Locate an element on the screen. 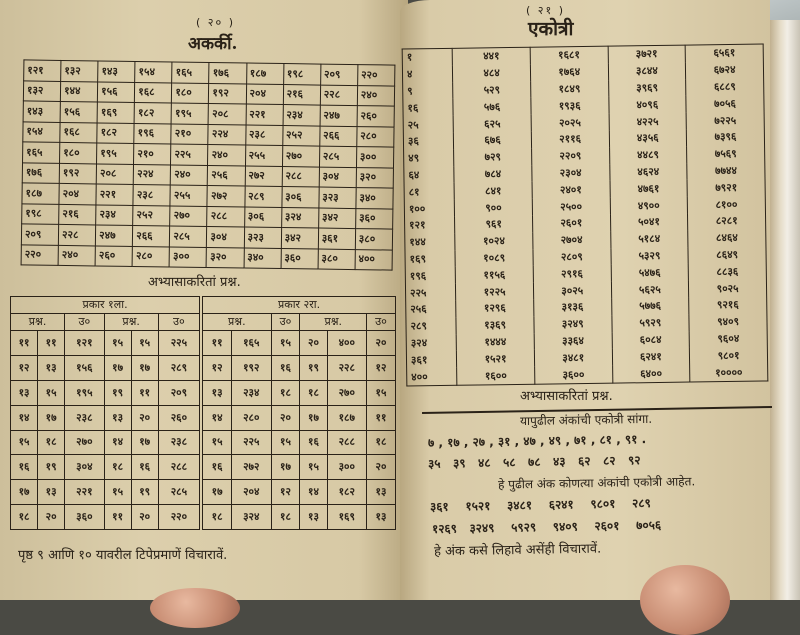 The height and width of the screenshot is (635, 800). square-cell: ६७२४ is located at coordinates (724, 70).